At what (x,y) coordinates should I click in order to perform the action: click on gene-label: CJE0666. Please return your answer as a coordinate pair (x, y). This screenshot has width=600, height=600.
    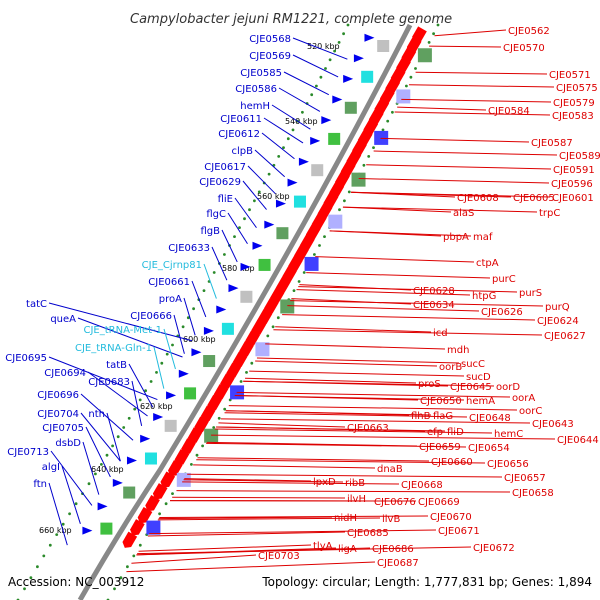
    Looking at the image, I should click on (151, 316).